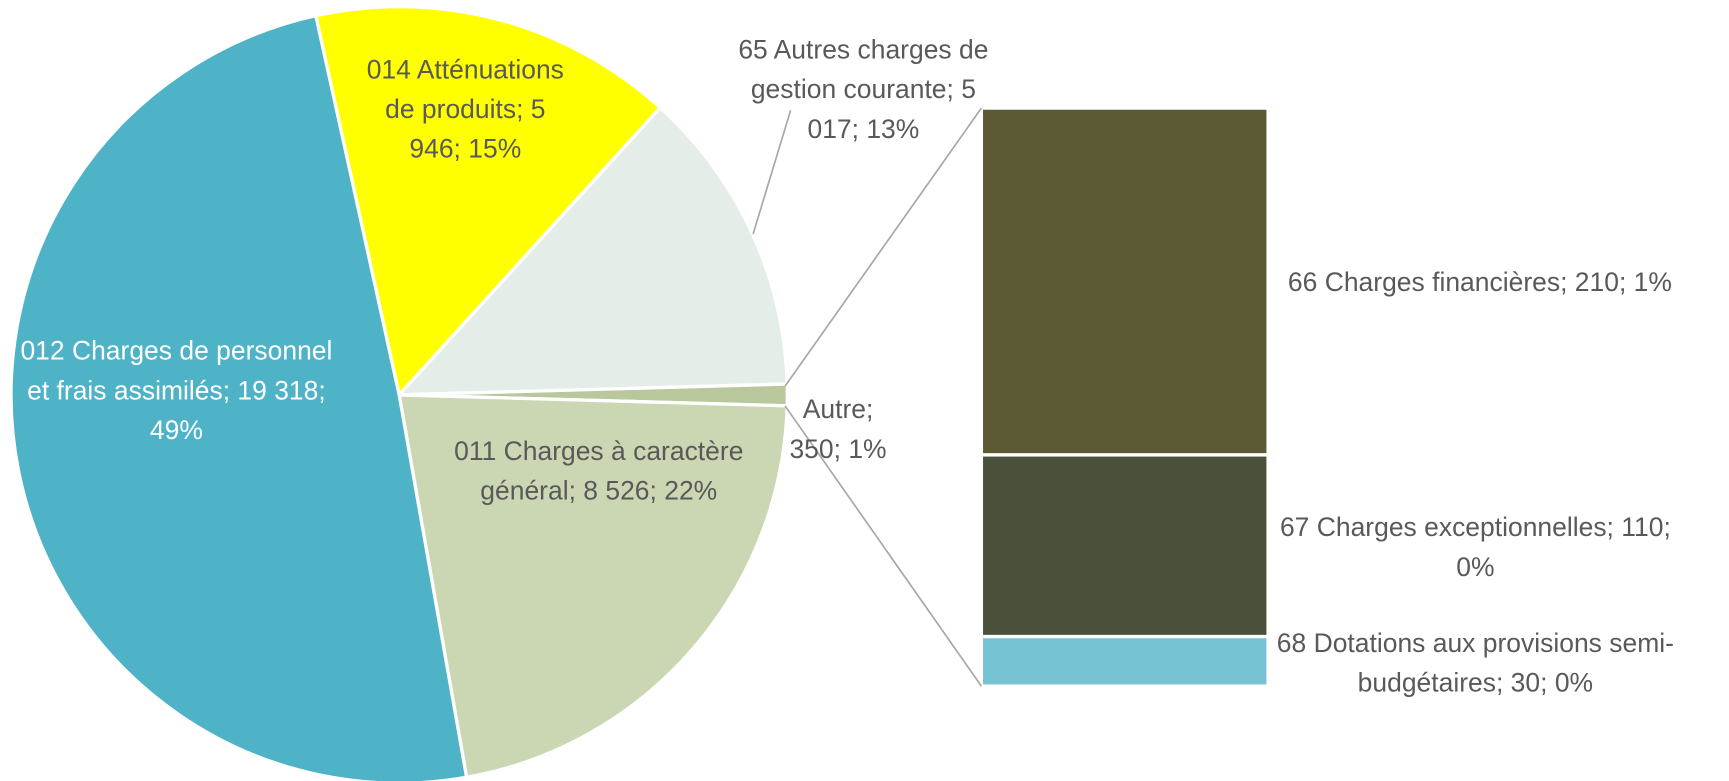 The width and height of the screenshot is (1729, 781). I want to click on data-label-wrap: Autre; 350; 1%, so click(837, 430).